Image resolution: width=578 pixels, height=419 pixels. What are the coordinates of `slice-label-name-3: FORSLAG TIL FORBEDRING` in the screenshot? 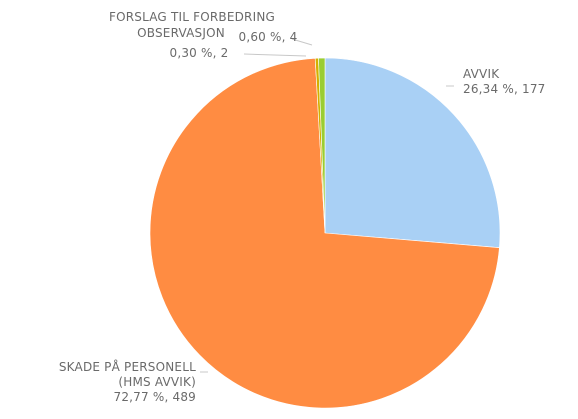 It's located at (192, 17).